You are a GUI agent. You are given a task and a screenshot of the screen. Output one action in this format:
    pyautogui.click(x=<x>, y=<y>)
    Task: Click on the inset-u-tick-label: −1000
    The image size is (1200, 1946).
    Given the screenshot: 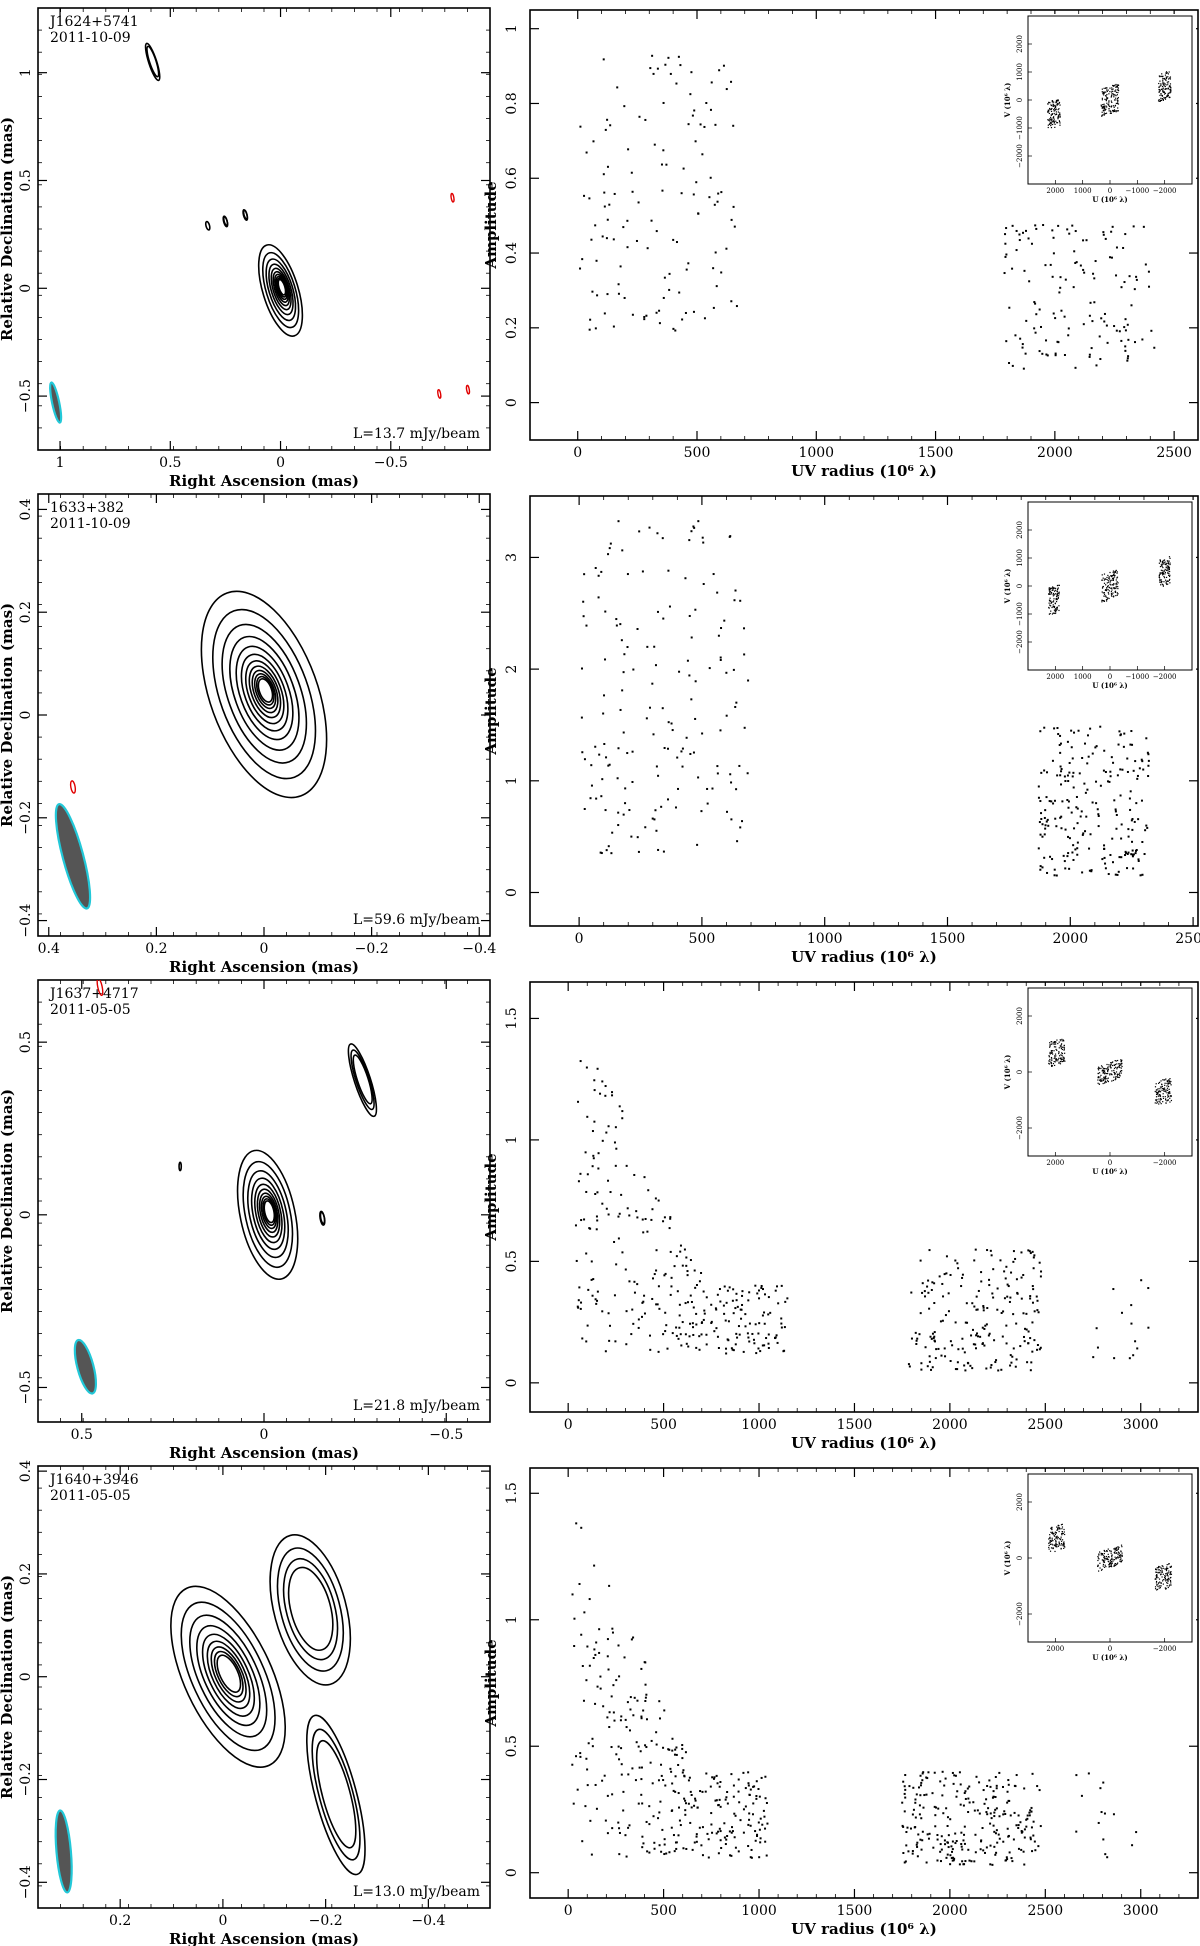 What is the action you would take?
    pyautogui.click(x=1137, y=677)
    